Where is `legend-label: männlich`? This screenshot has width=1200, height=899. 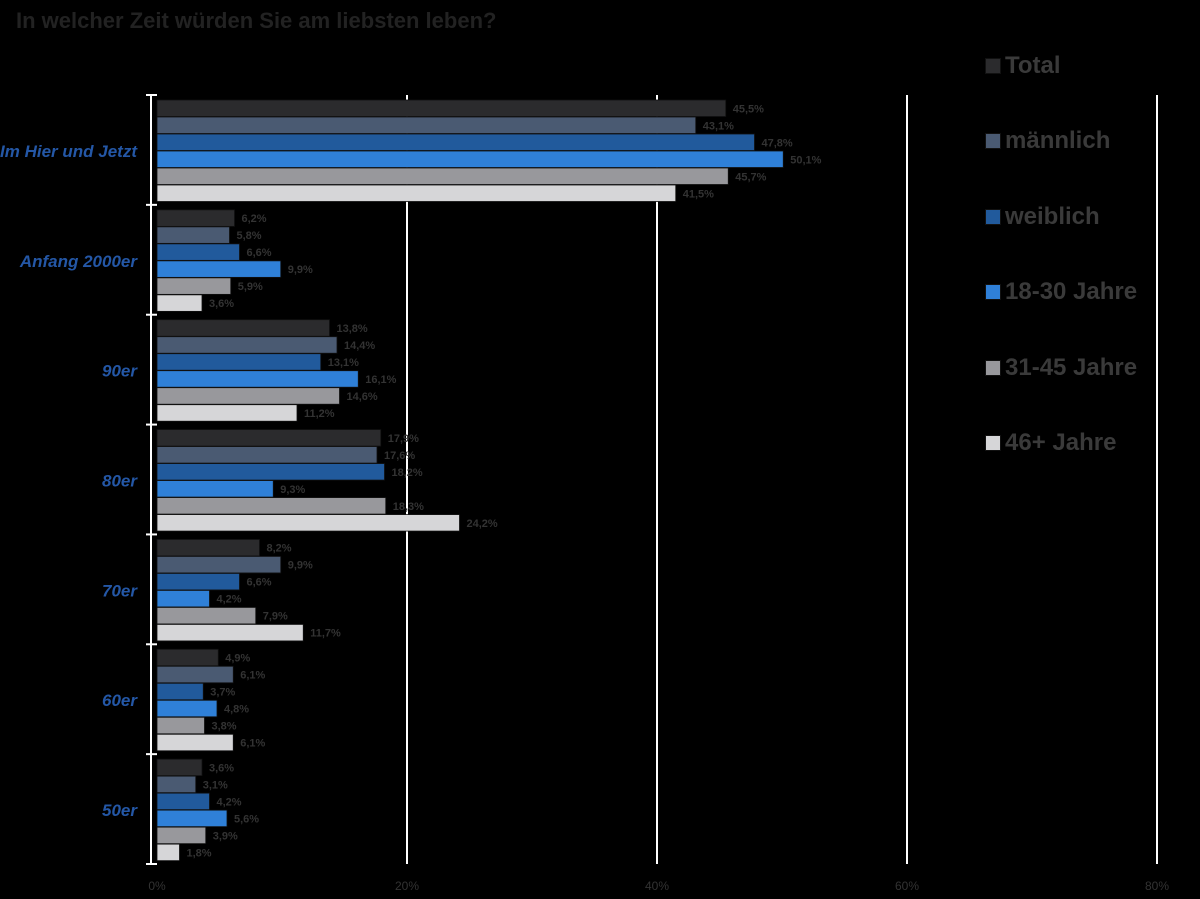
legend-label: männlich is located at coordinates (1058, 141).